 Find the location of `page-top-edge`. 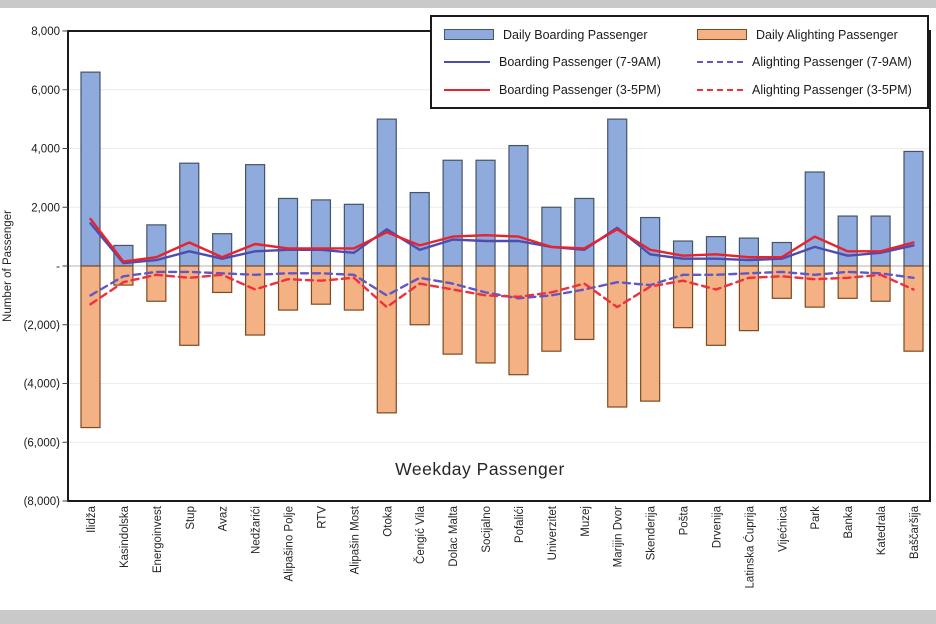

page-top-edge is located at coordinates (468, 4).